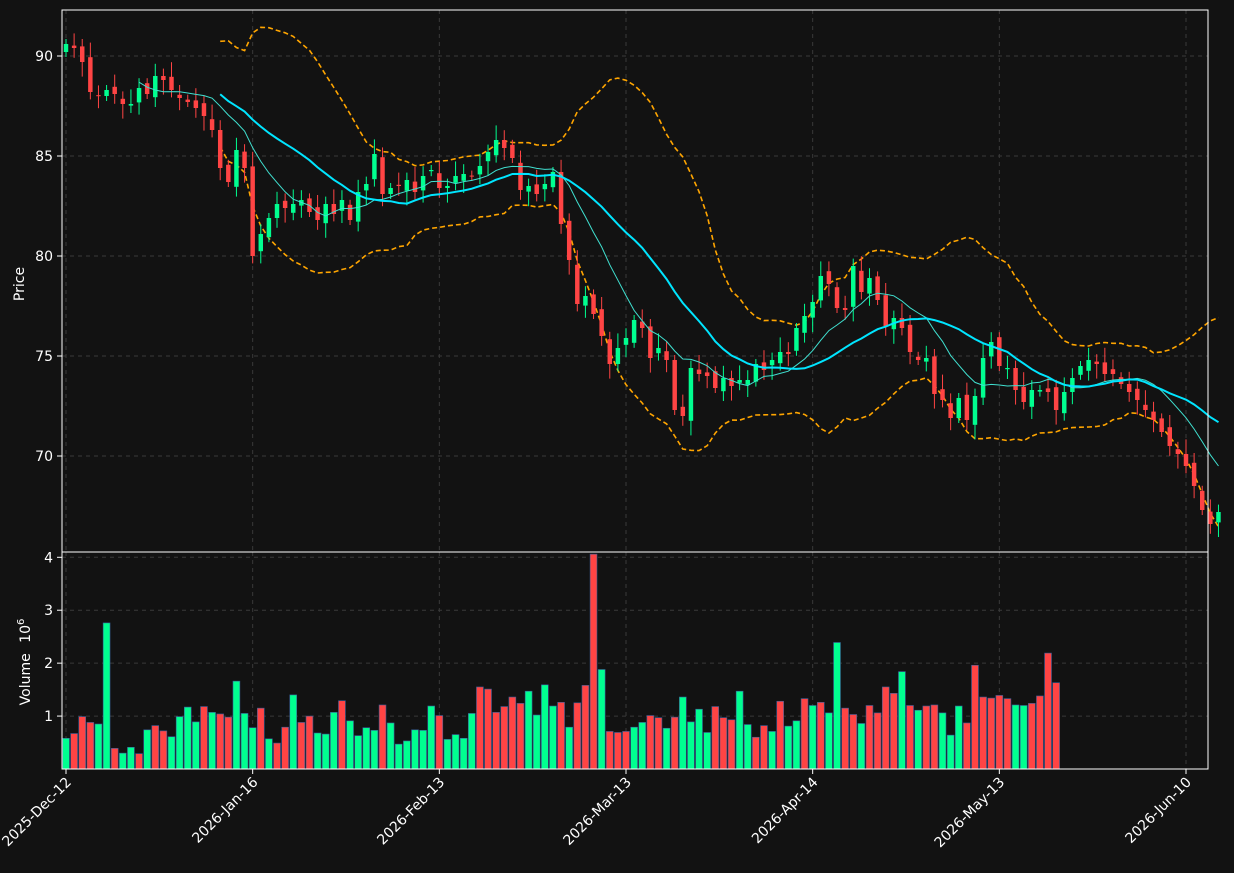 This screenshot has width=1234, height=873. I want to click on volume-axis-label-text: Volume, so click(26, 679).